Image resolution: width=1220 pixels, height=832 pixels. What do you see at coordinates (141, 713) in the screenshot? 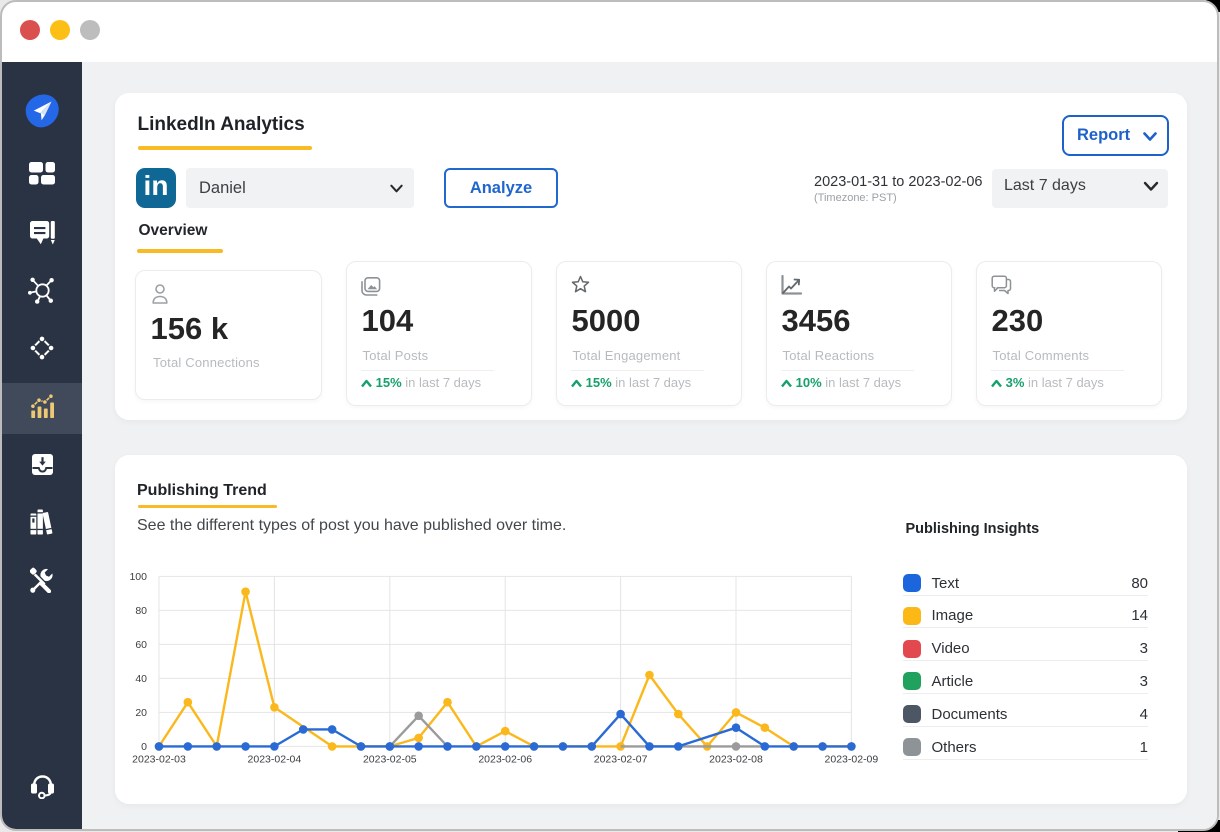
I see `svg-text: 20` at bounding box center [141, 713].